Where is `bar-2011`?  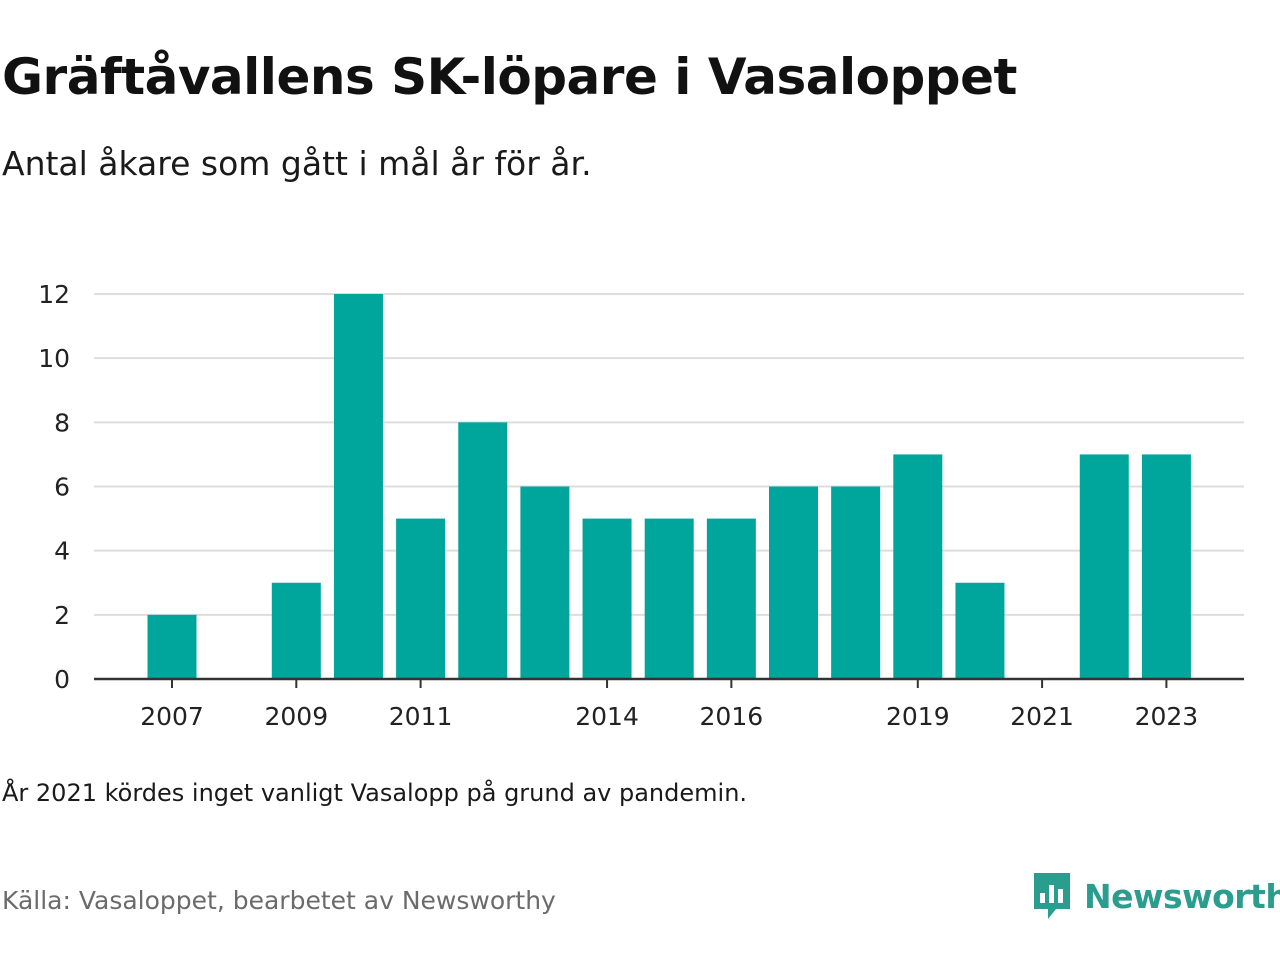 bar-2011 is located at coordinates (421, 598).